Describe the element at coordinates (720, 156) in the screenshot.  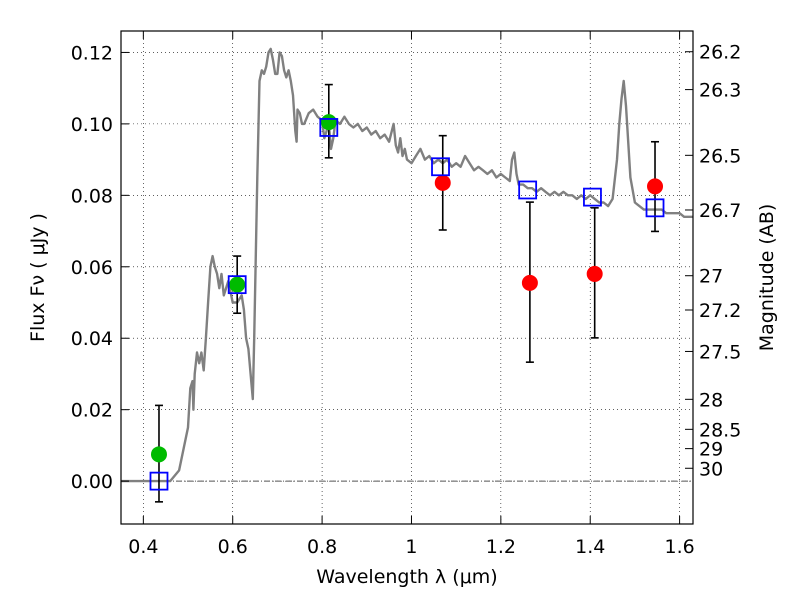
I see `mag-tick-label: 26.5` at that location.